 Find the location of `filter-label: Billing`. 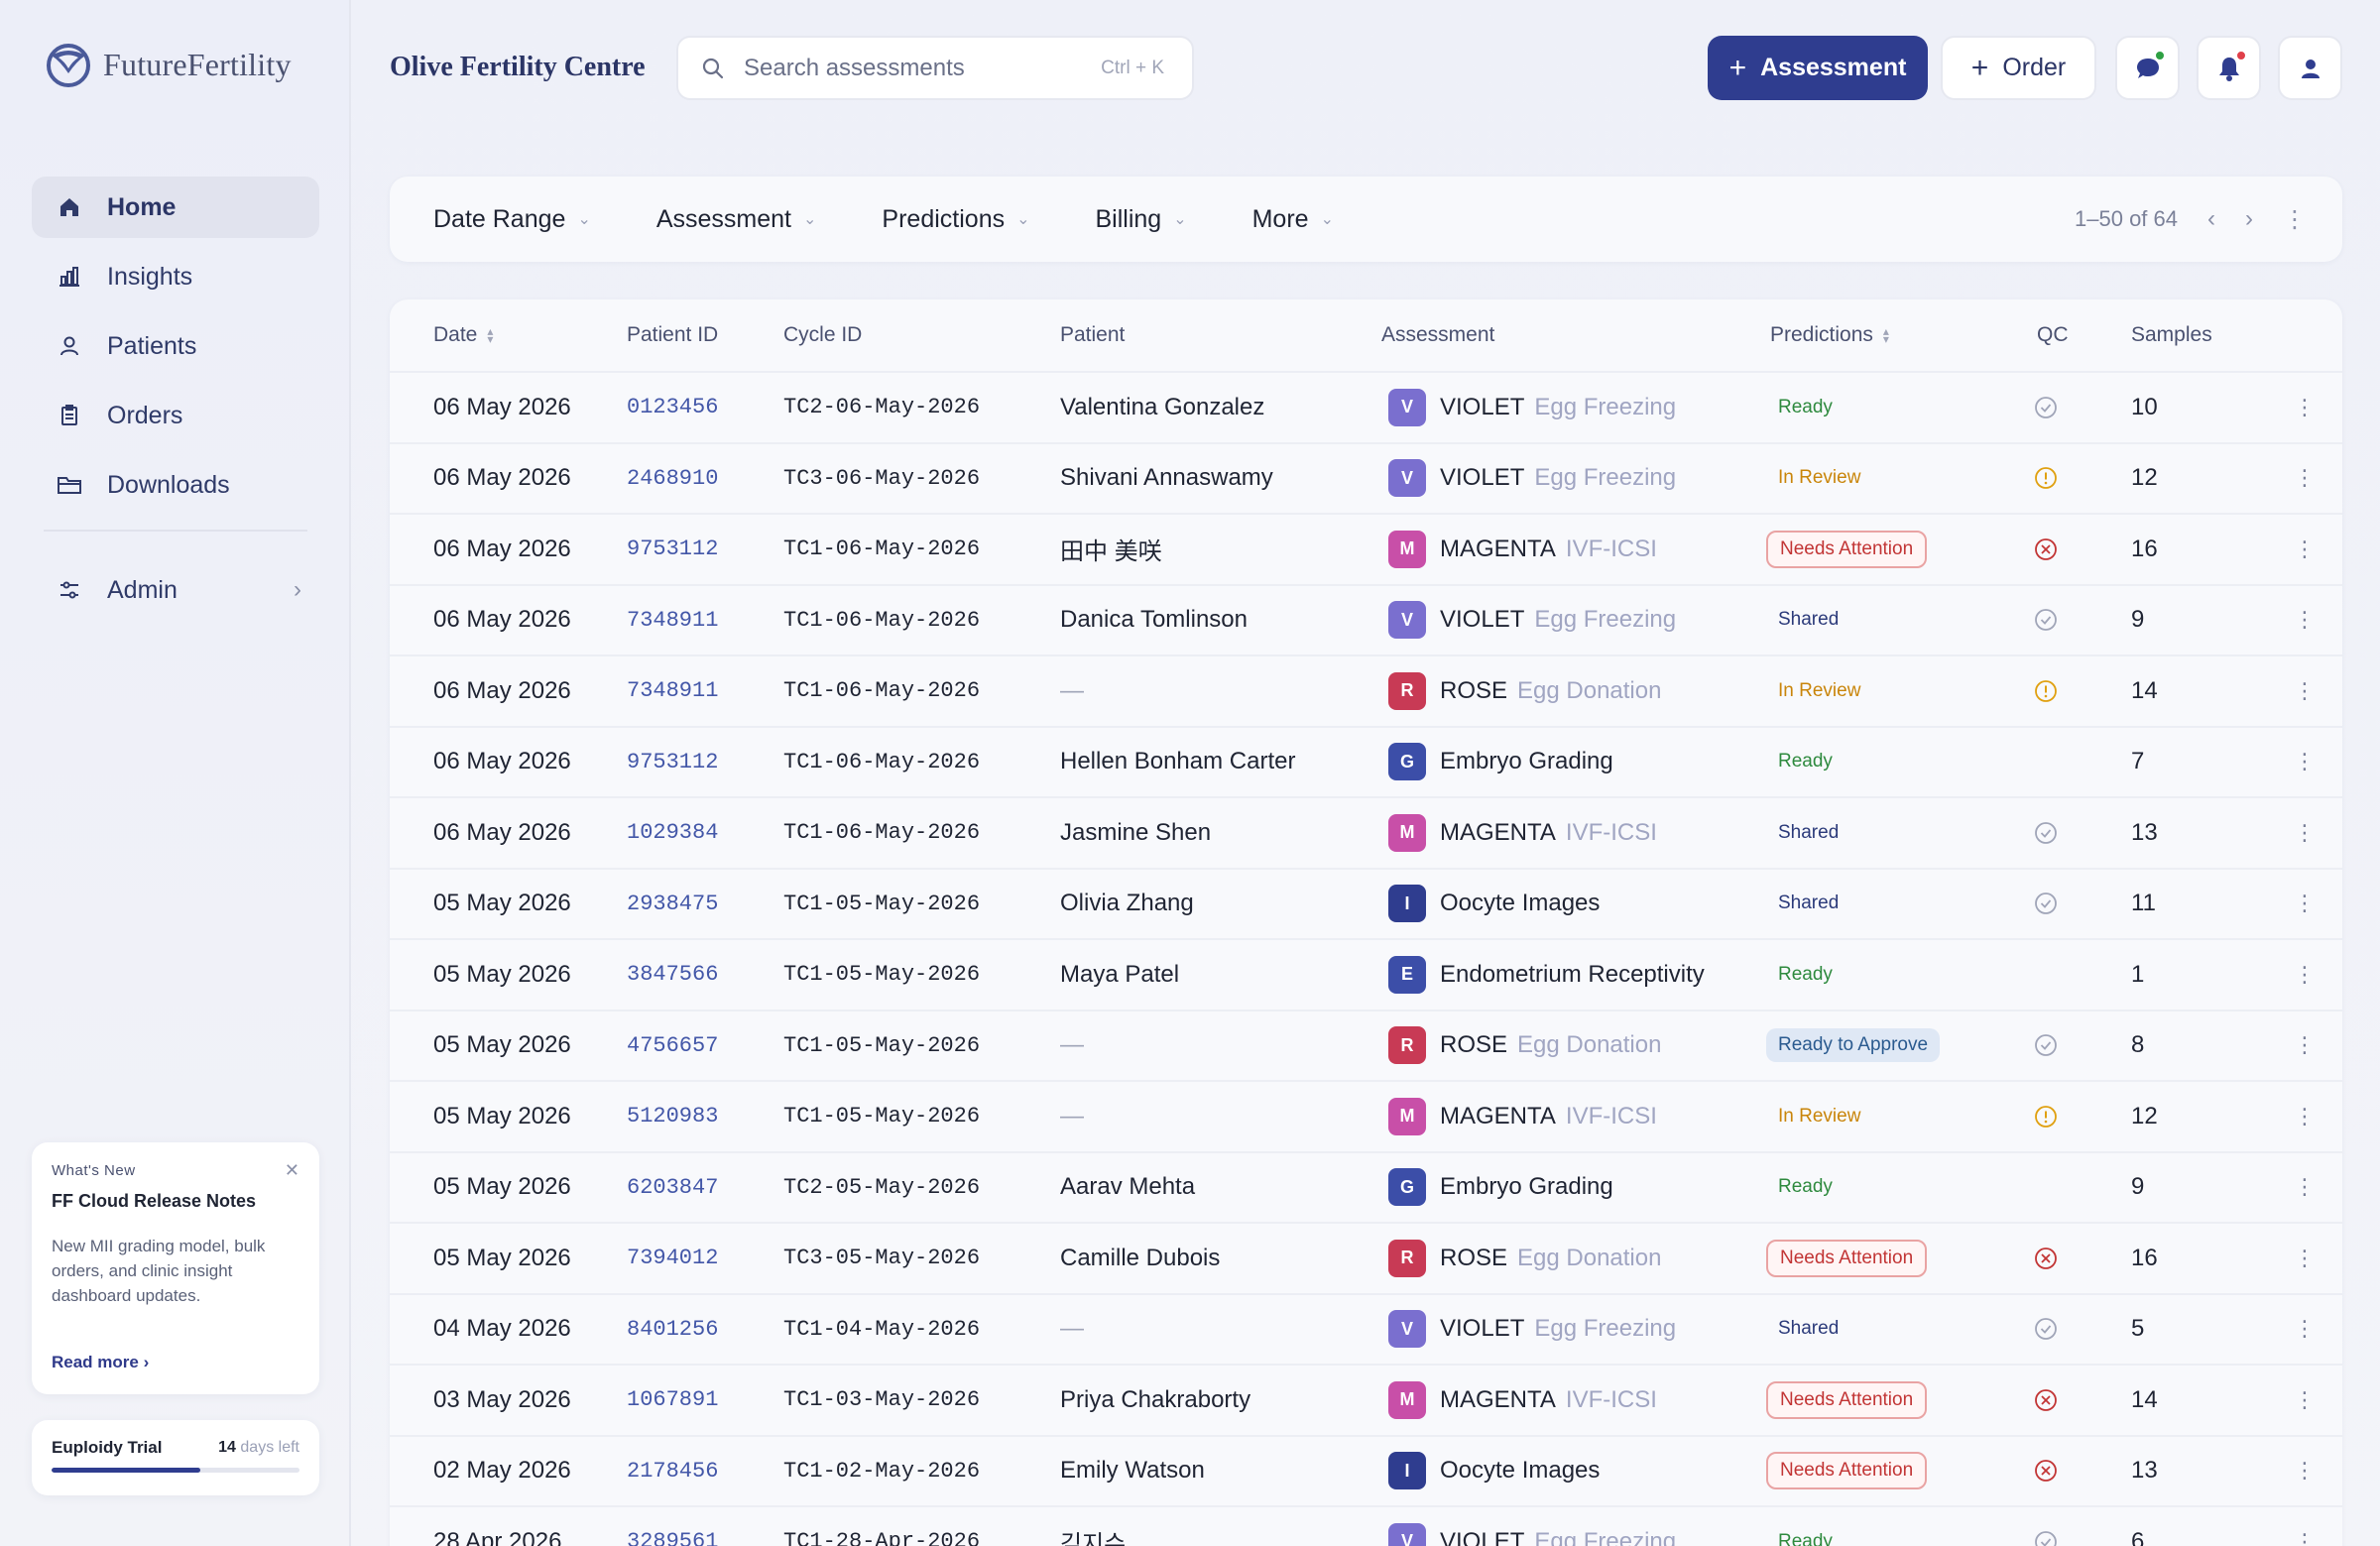

filter-label: Billing is located at coordinates (1128, 218).